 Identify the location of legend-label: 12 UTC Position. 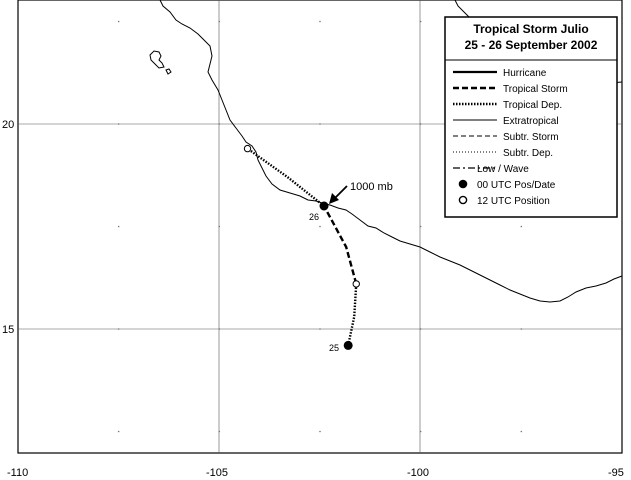
(513, 201).